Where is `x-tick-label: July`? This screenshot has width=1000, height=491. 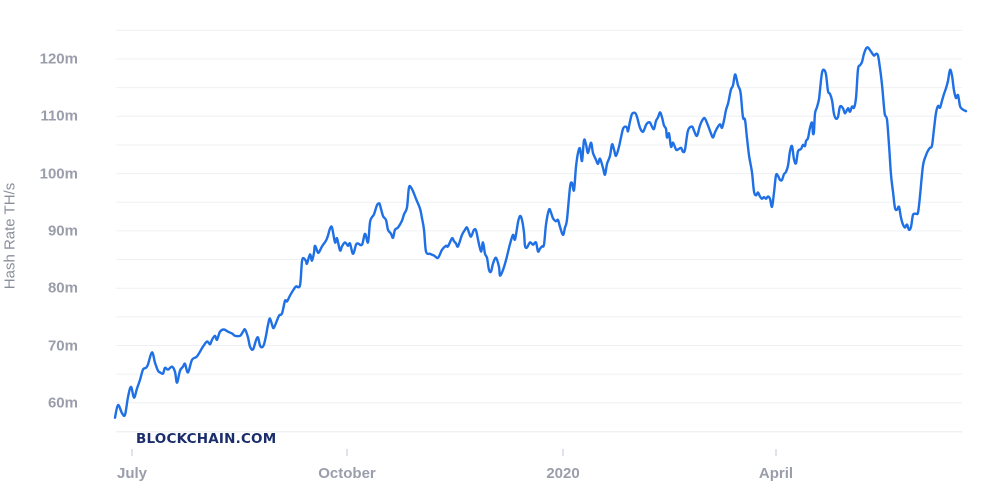
x-tick-label: July is located at coordinates (132, 473).